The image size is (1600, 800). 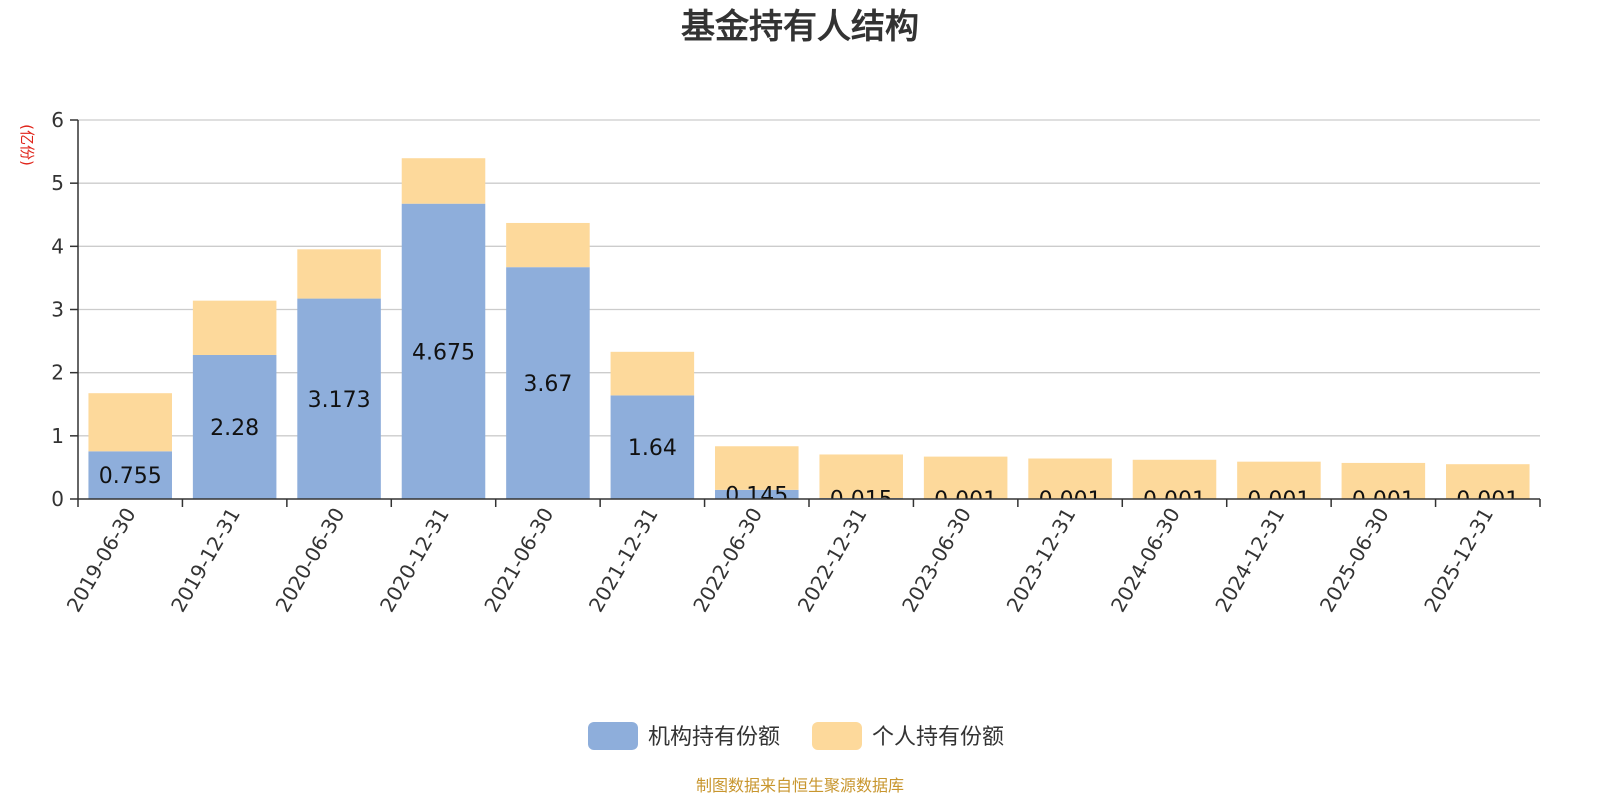 I want to click on x-tick-label: 2025-12-31, so click(x=1458, y=560).